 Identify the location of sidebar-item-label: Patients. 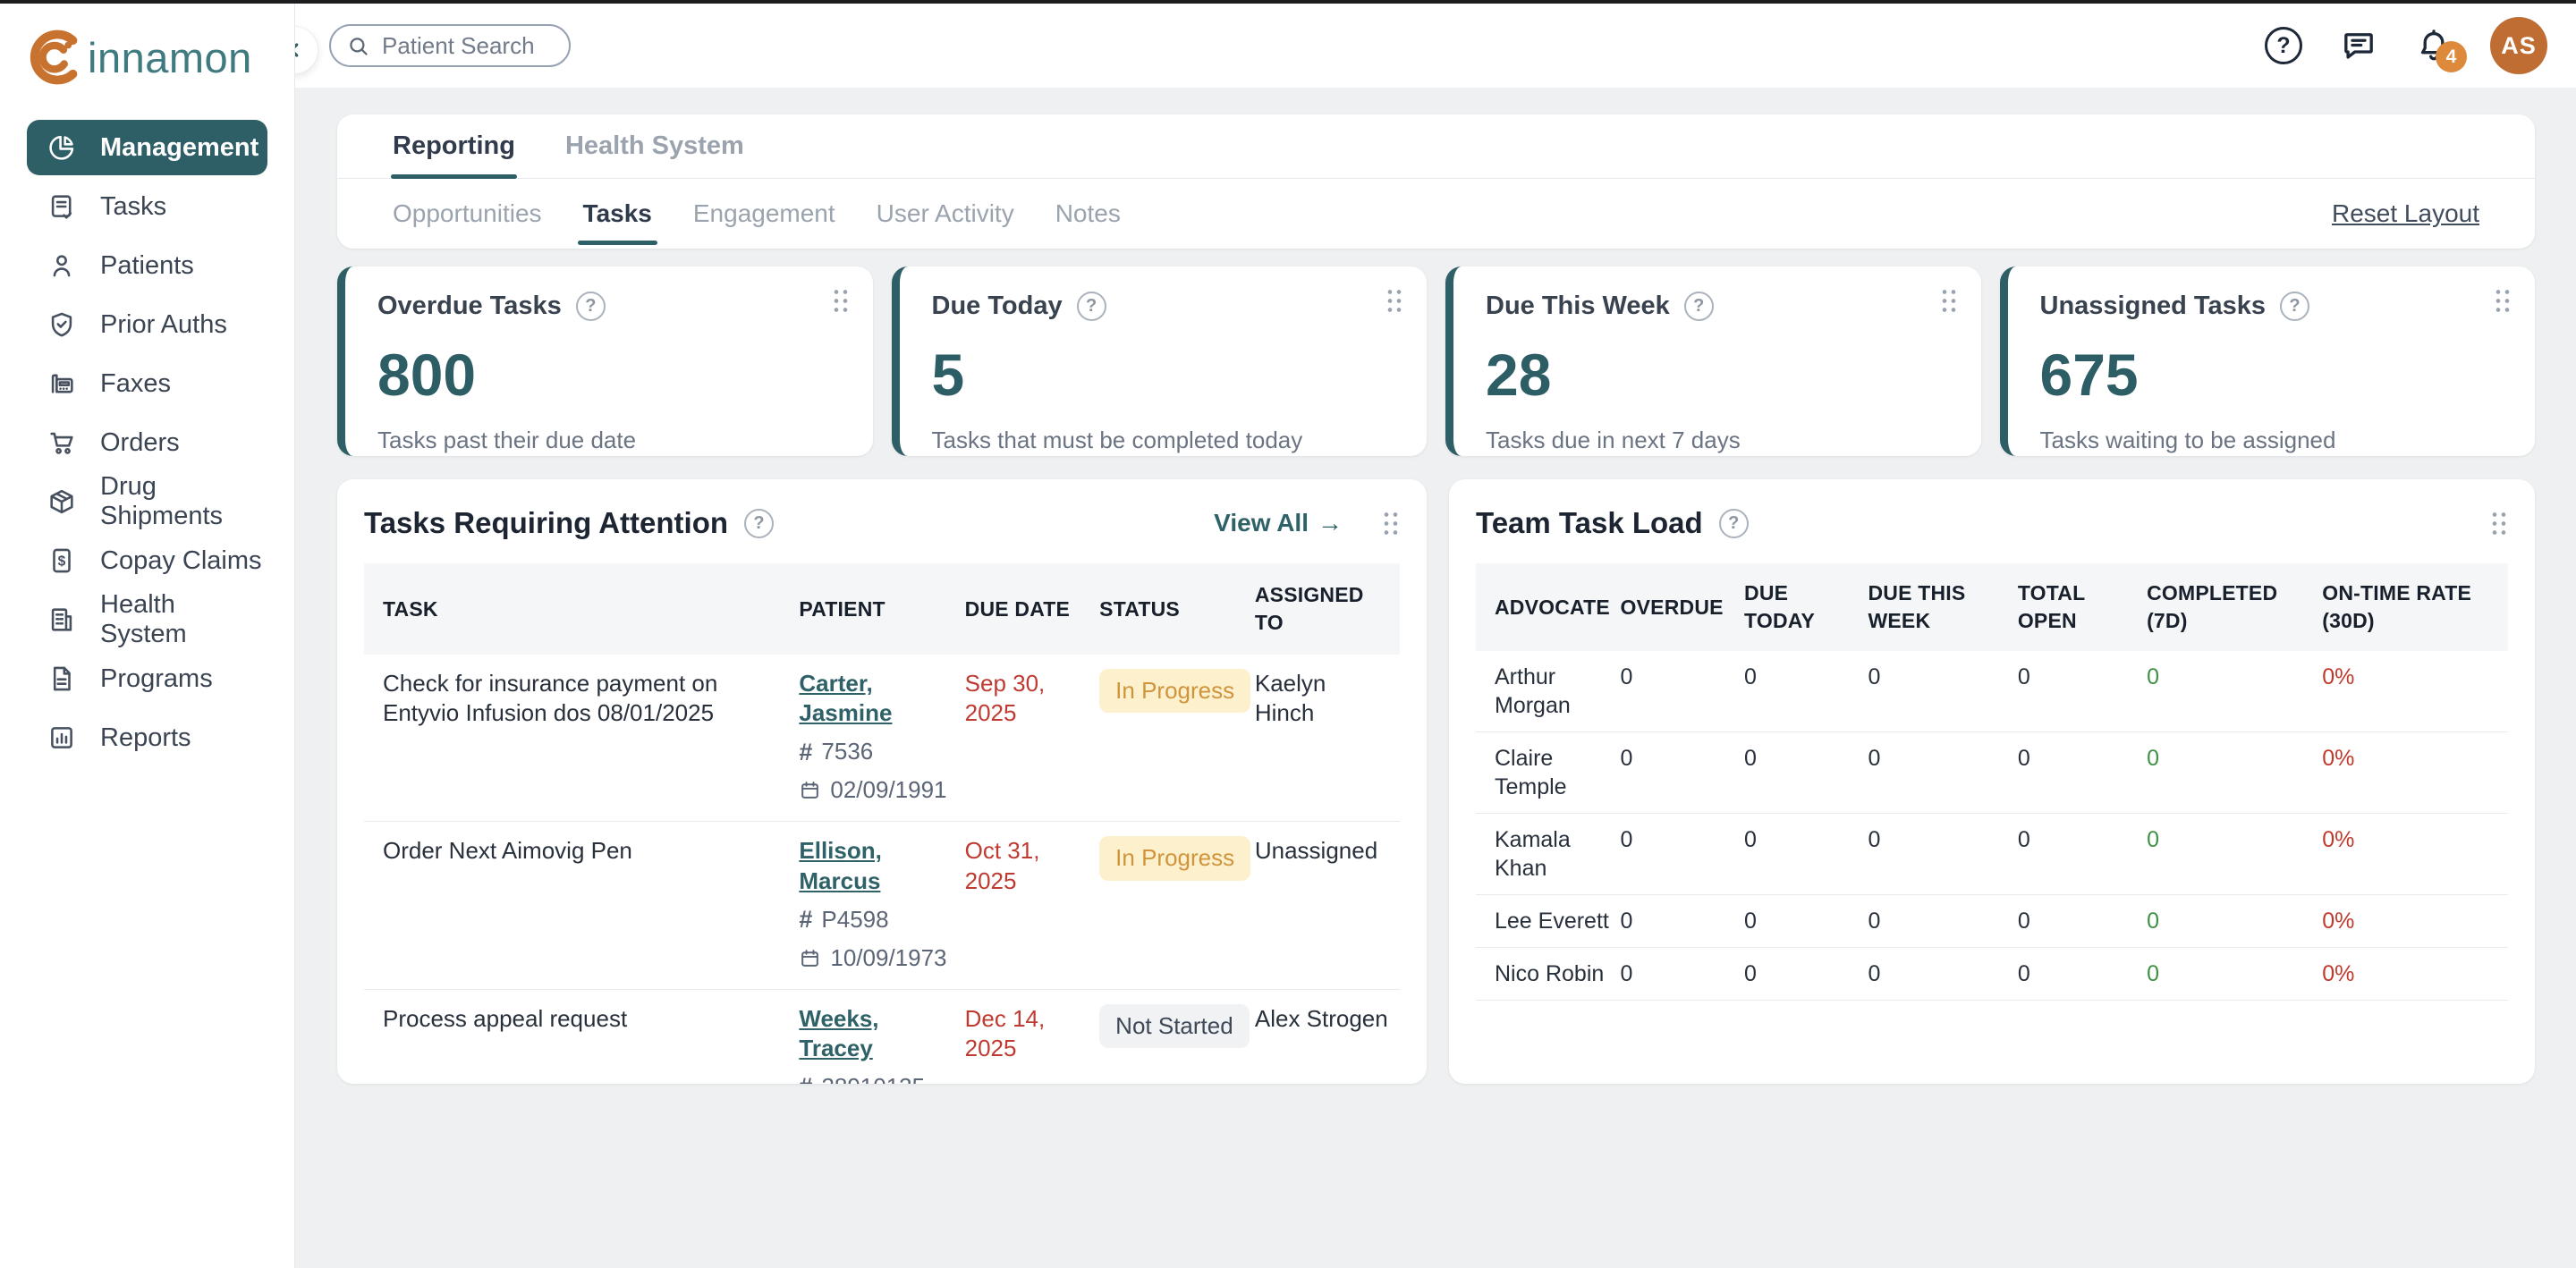
(147, 265).